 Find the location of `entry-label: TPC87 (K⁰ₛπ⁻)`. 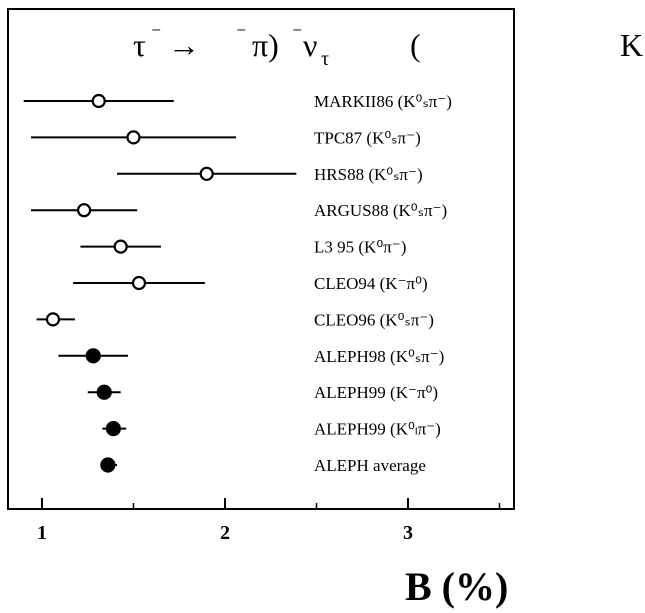

entry-label: TPC87 (K⁰ₛπ⁻) is located at coordinates (367, 137).